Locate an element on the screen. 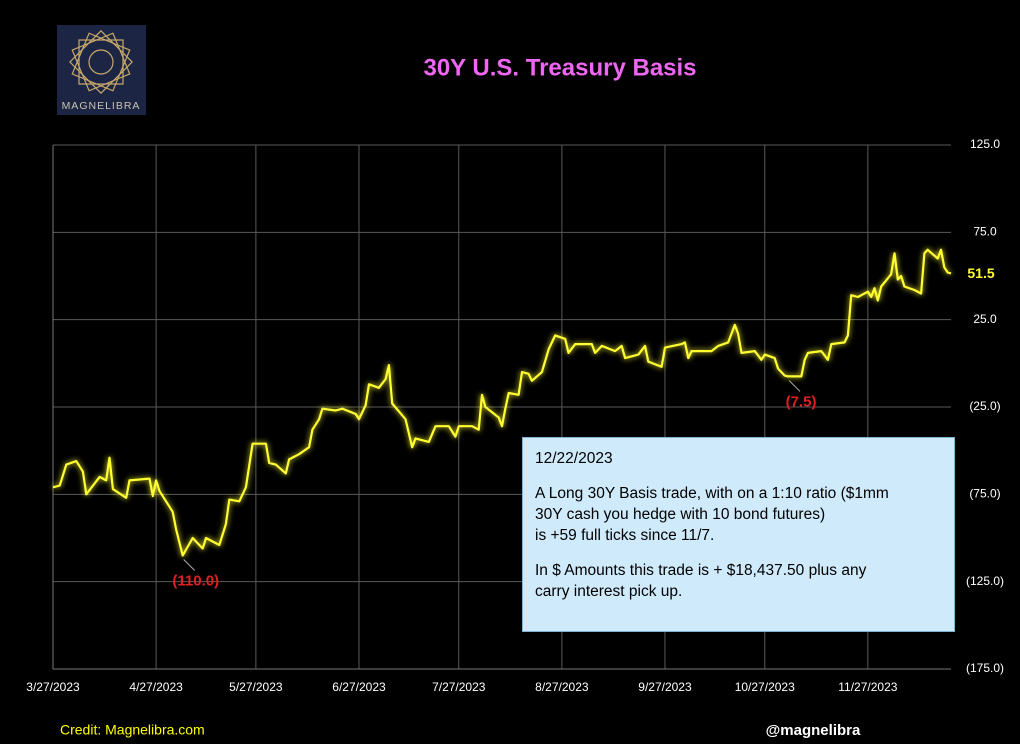 This screenshot has width=1020, height=744. annotation: (7.5) is located at coordinates (801, 401).